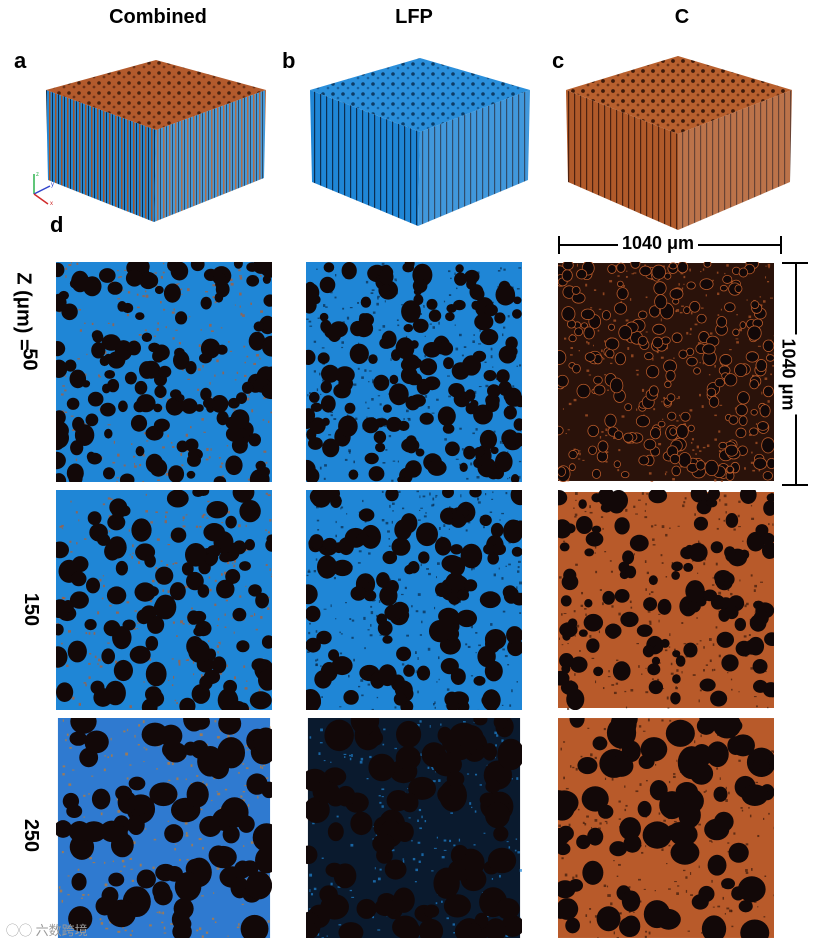 This screenshot has width=814, height=944. I want to click on svg-text: x, so click(51, 204).